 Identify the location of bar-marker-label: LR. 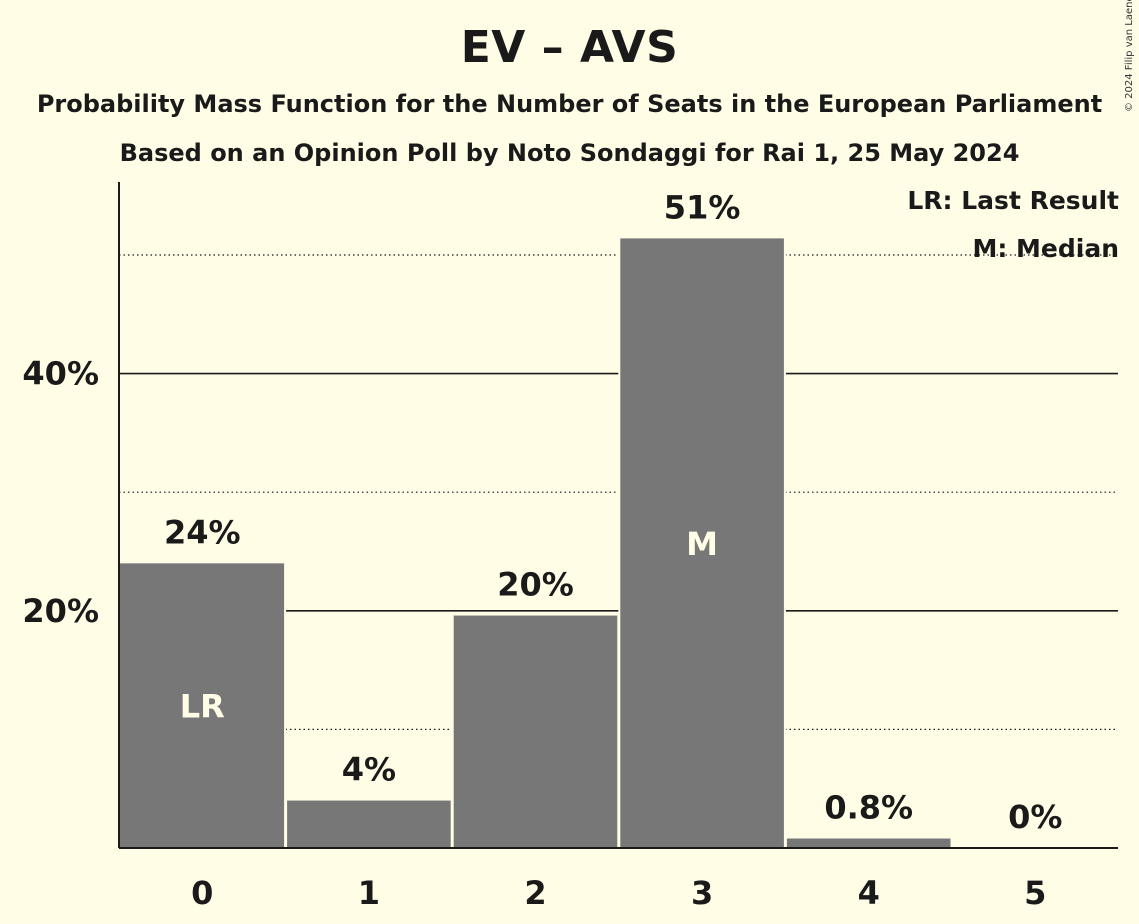
(202, 707).